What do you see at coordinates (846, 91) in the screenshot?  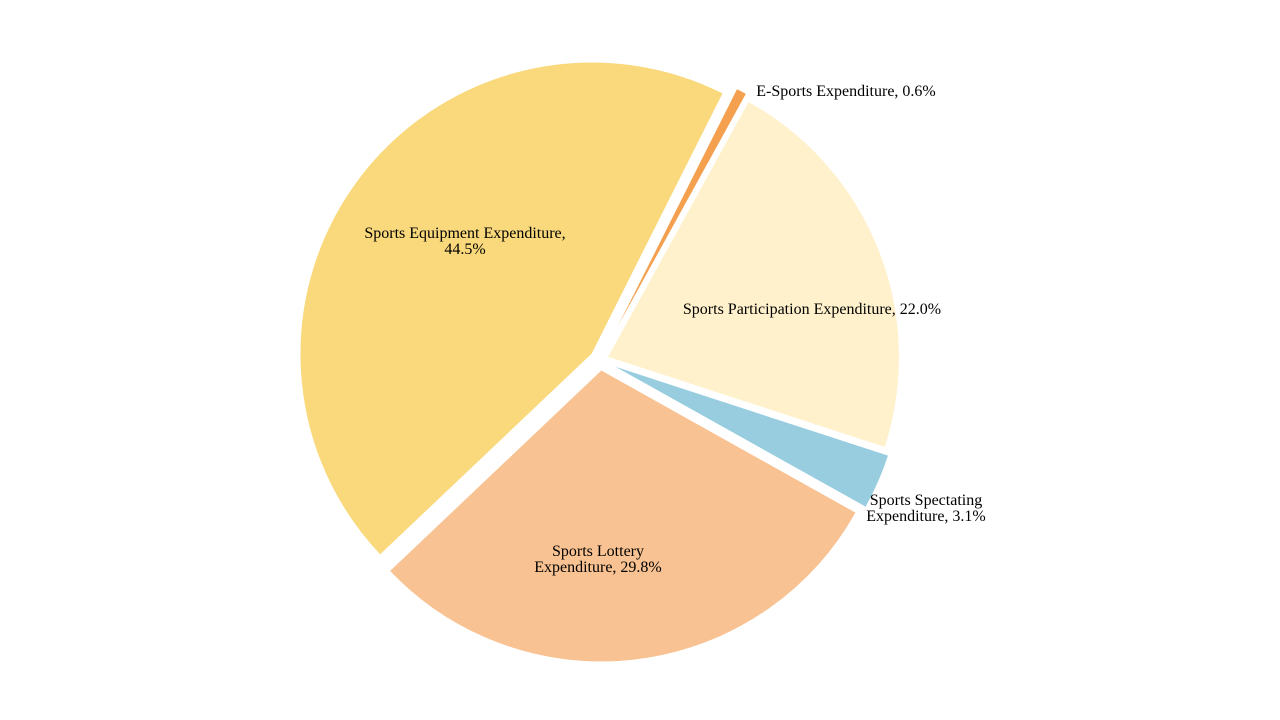 I see `label-e-sports-expenditure: E-Sports Expenditure, 0.6%` at bounding box center [846, 91].